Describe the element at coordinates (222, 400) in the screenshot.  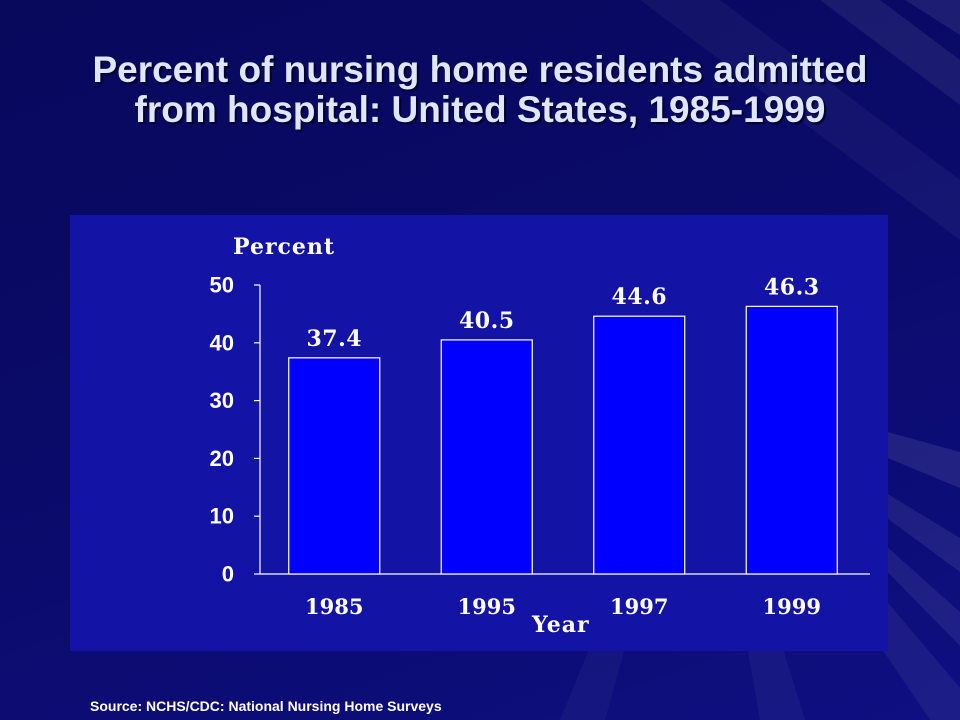
I see `y-tick-label-30: 30` at that location.